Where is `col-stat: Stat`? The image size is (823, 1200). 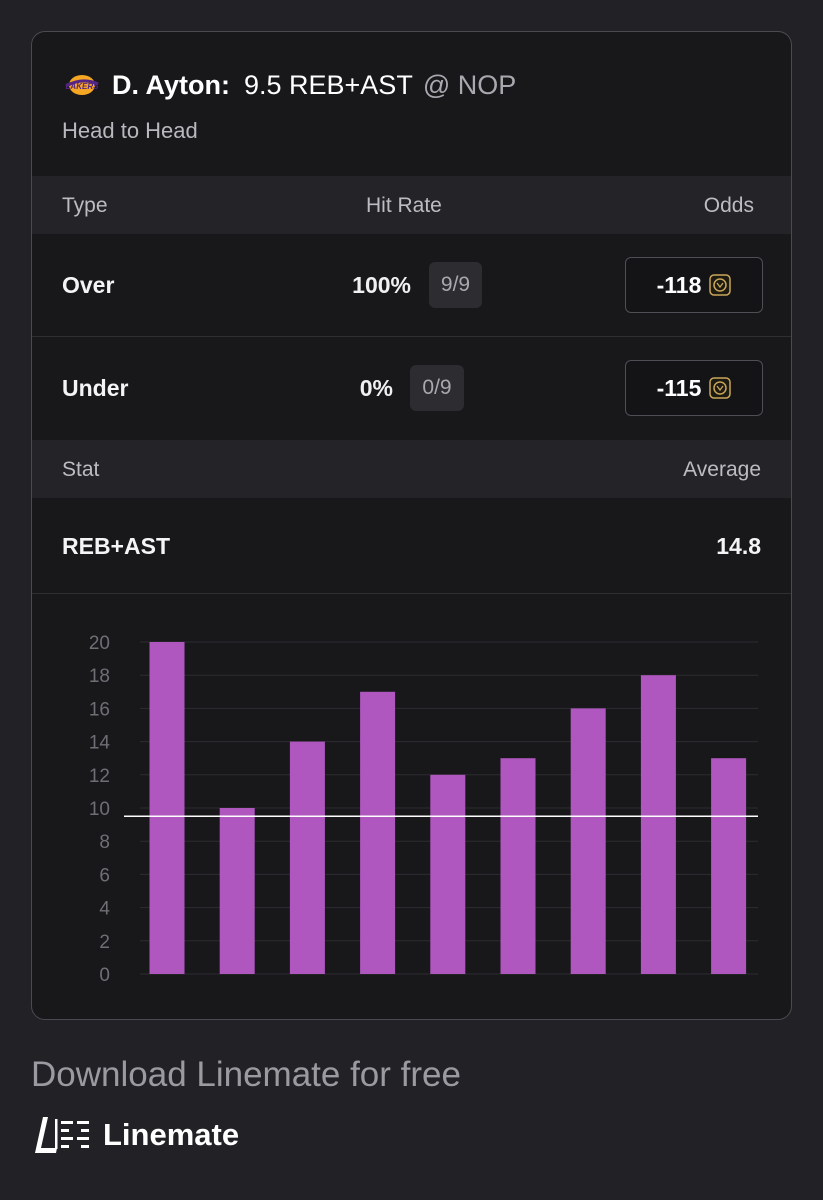
col-stat: Stat is located at coordinates (81, 469).